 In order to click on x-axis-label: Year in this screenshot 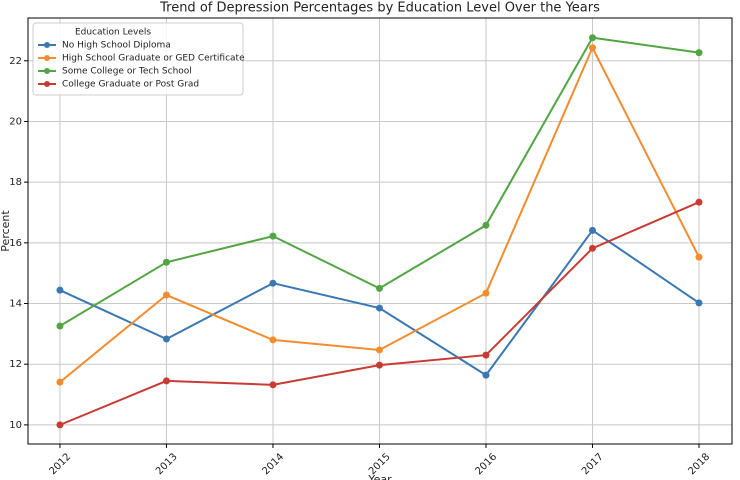, I will do `click(379, 476)`.